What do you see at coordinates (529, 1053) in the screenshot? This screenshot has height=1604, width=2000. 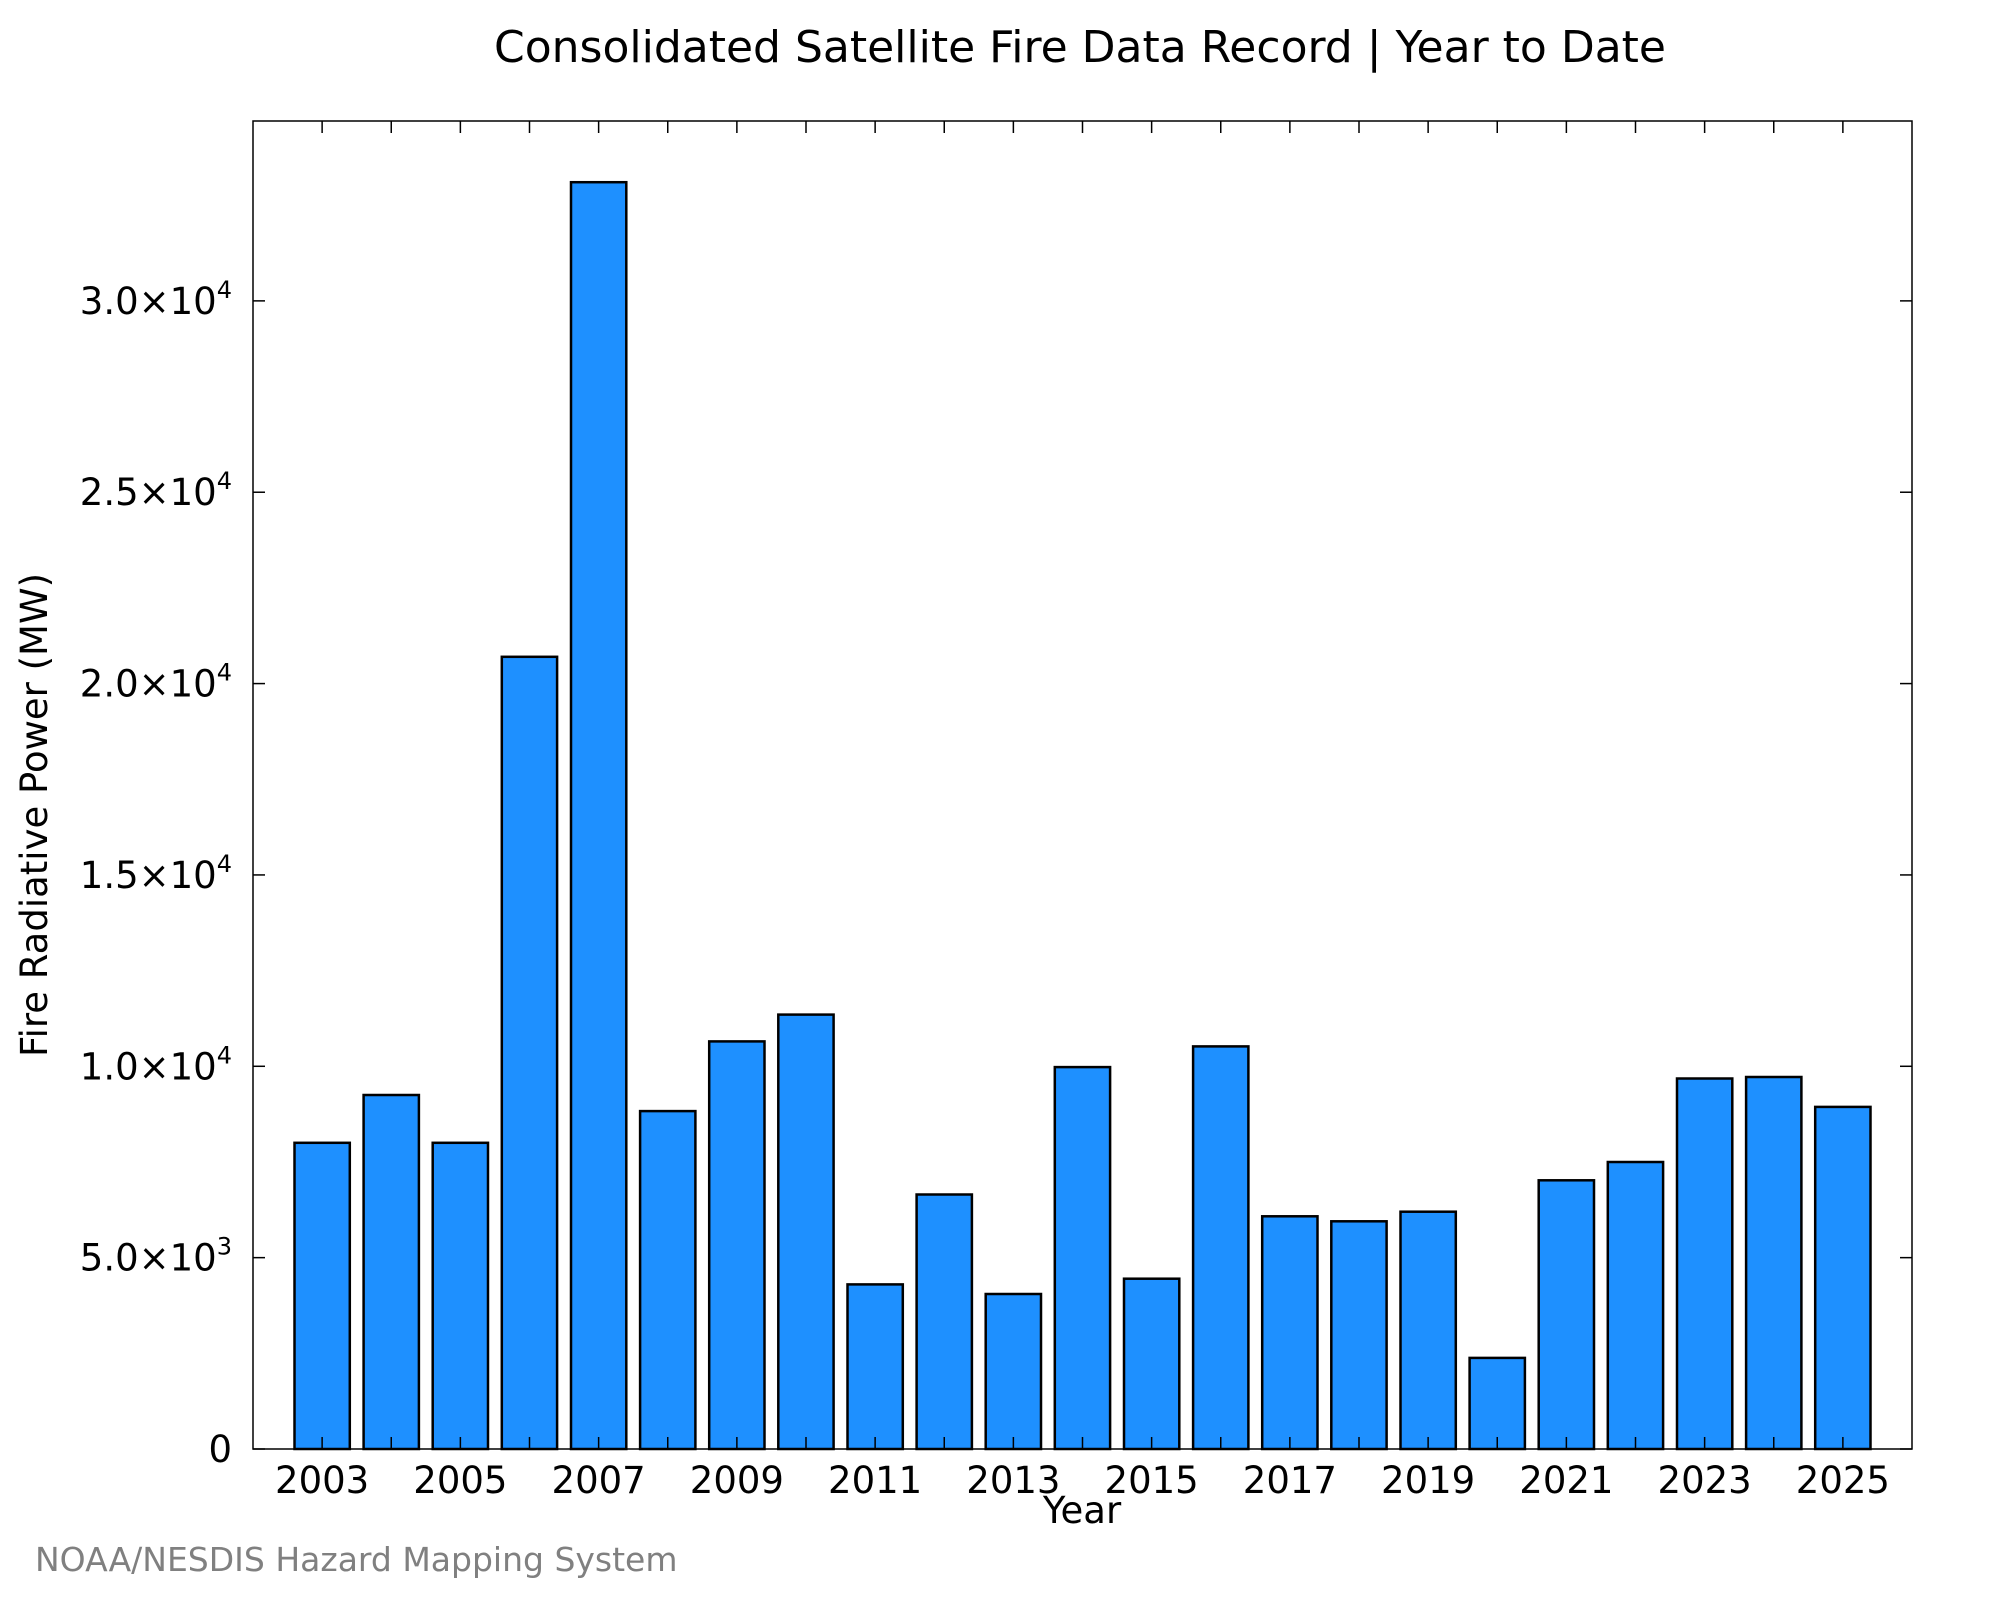 I see `bar-2006` at bounding box center [529, 1053].